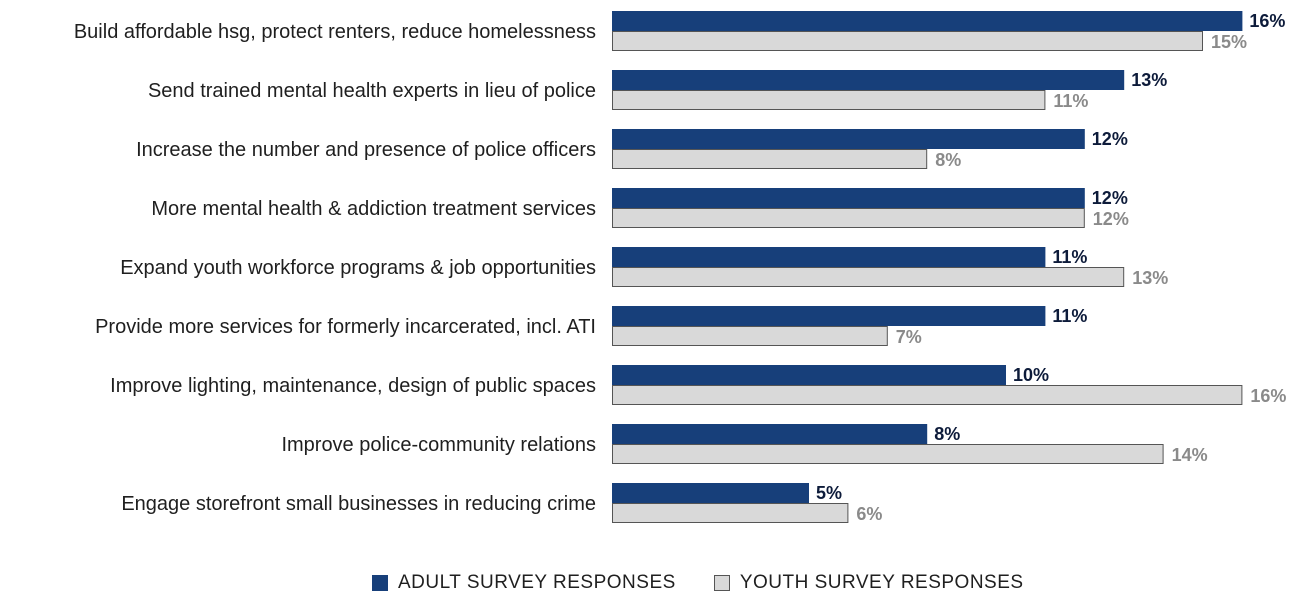 This screenshot has height=594, width=1293. What do you see at coordinates (947, 434) in the screenshot?
I see `adult-value-label: 8%` at bounding box center [947, 434].